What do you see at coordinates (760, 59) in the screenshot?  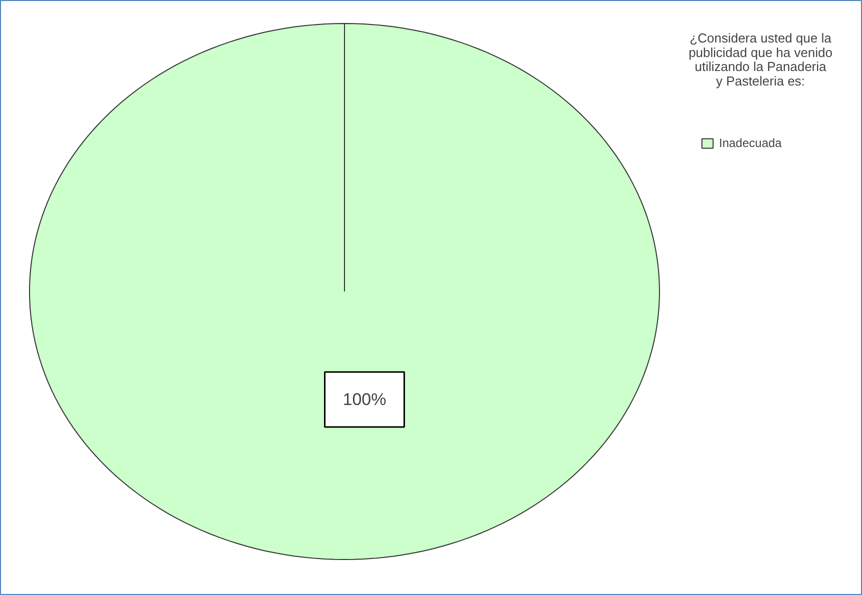 I see `legend-title: ¿Considera usted que la publicidad que ha venido utilizando la Panaderia y Pasteleria es:` at bounding box center [760, 59].